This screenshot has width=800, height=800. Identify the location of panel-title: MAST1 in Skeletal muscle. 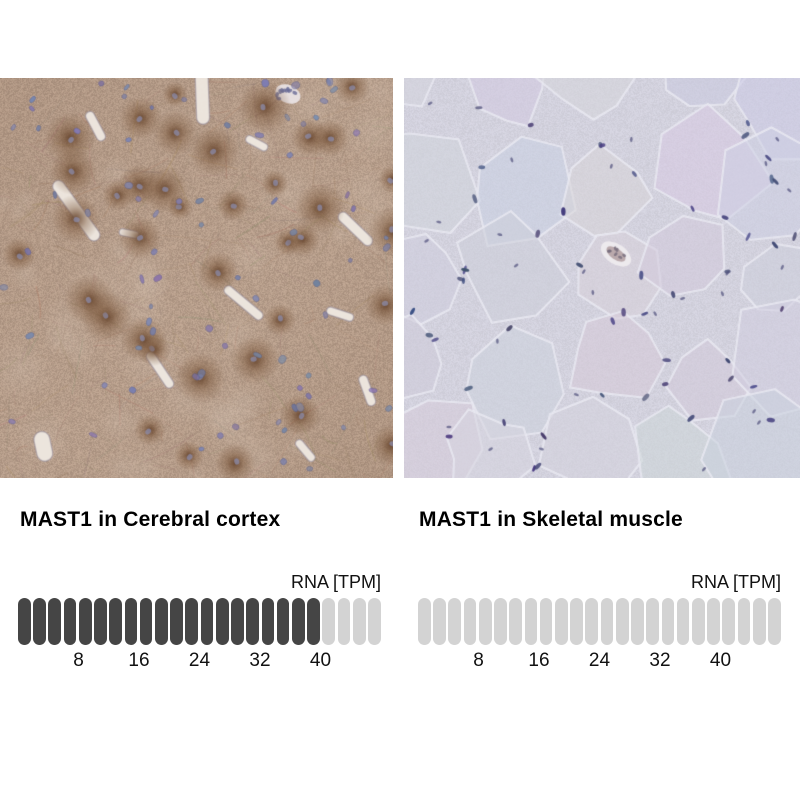
(551, 519).